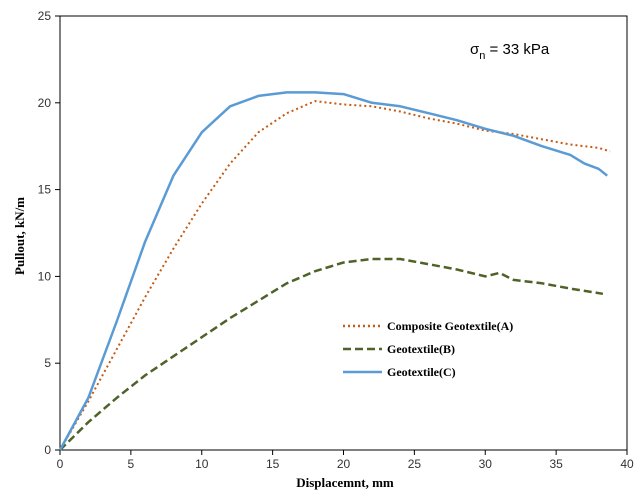  Describe the element at coordinates (415, 464) in the screenshot. I see `x-tick-label: 25` at that location.